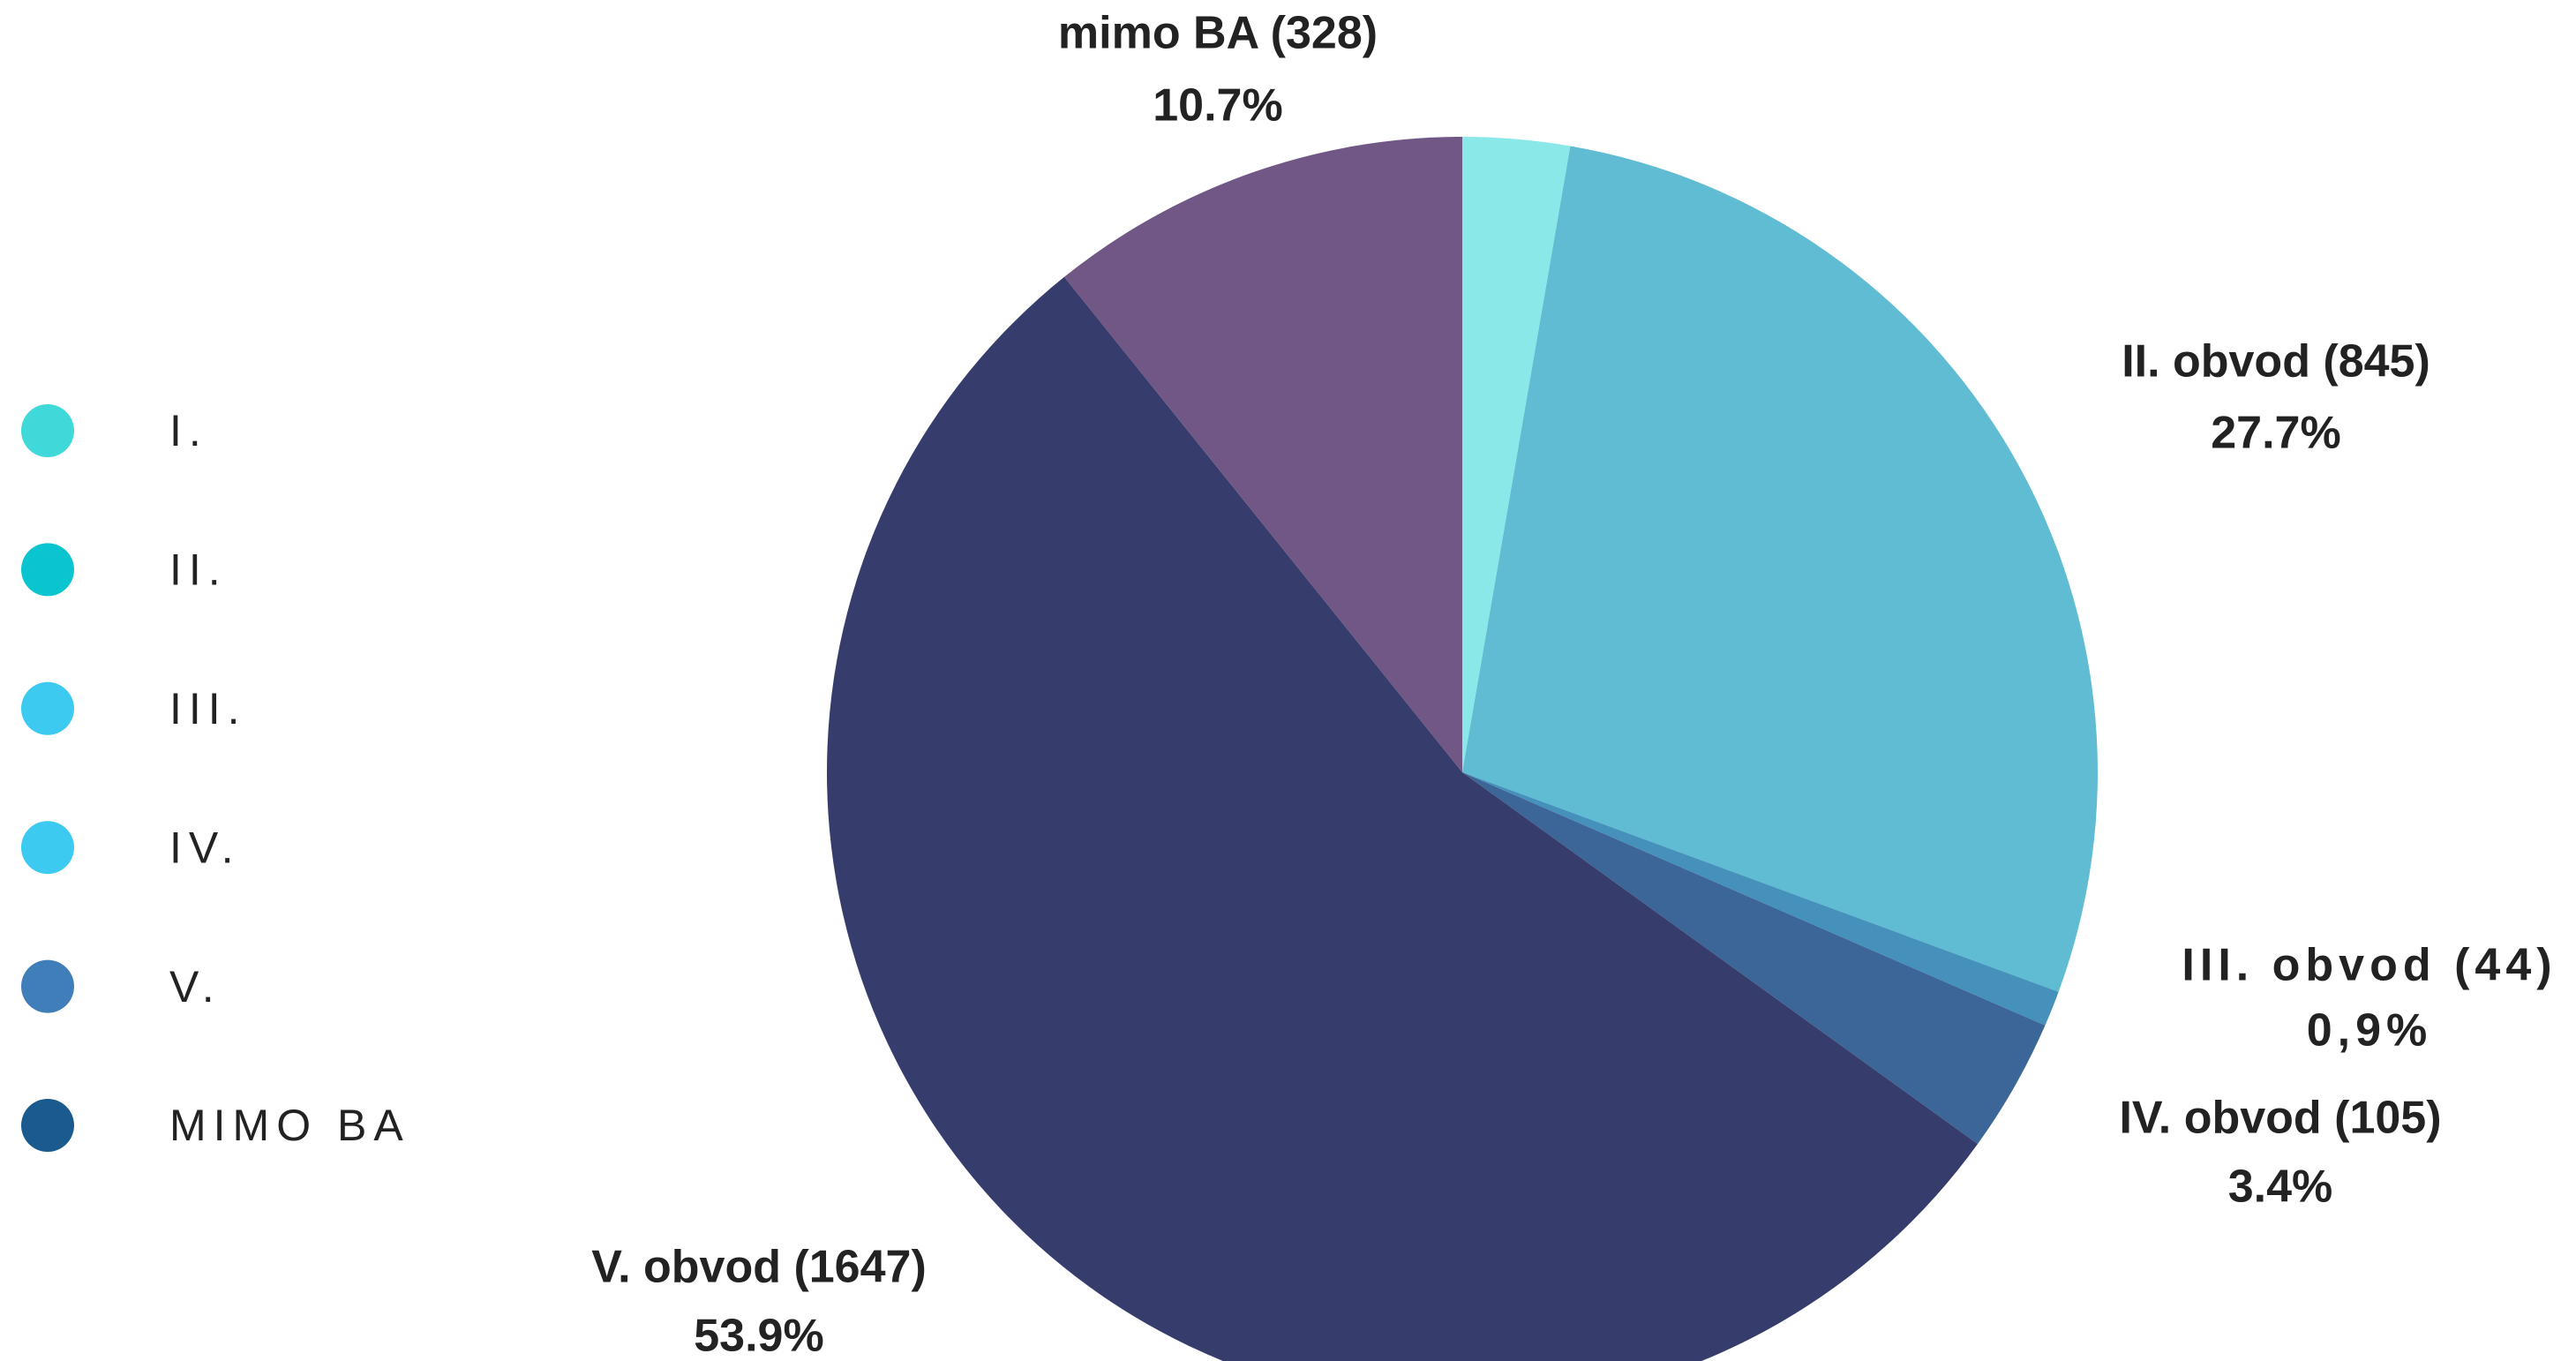  I want to click on slice-label: V. obvod (1647), so click(759, 1267).